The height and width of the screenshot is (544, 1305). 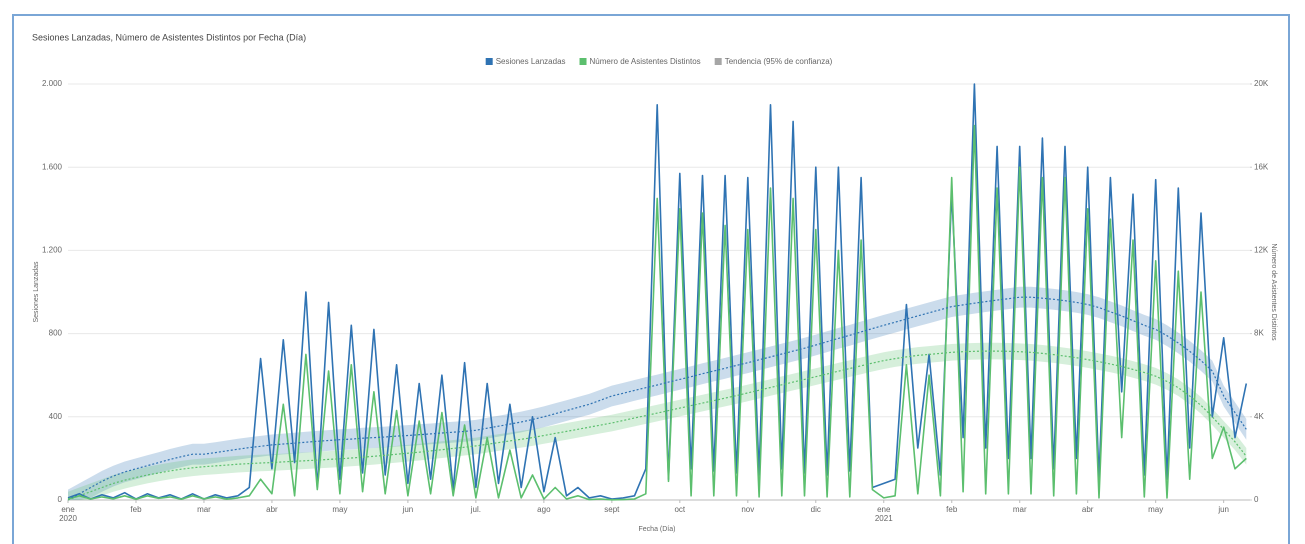 What do you see at coordinates (1261, 83) in the screenshot?
I see `y2-tick-label: 20K` at bounding box center [1261, 83].